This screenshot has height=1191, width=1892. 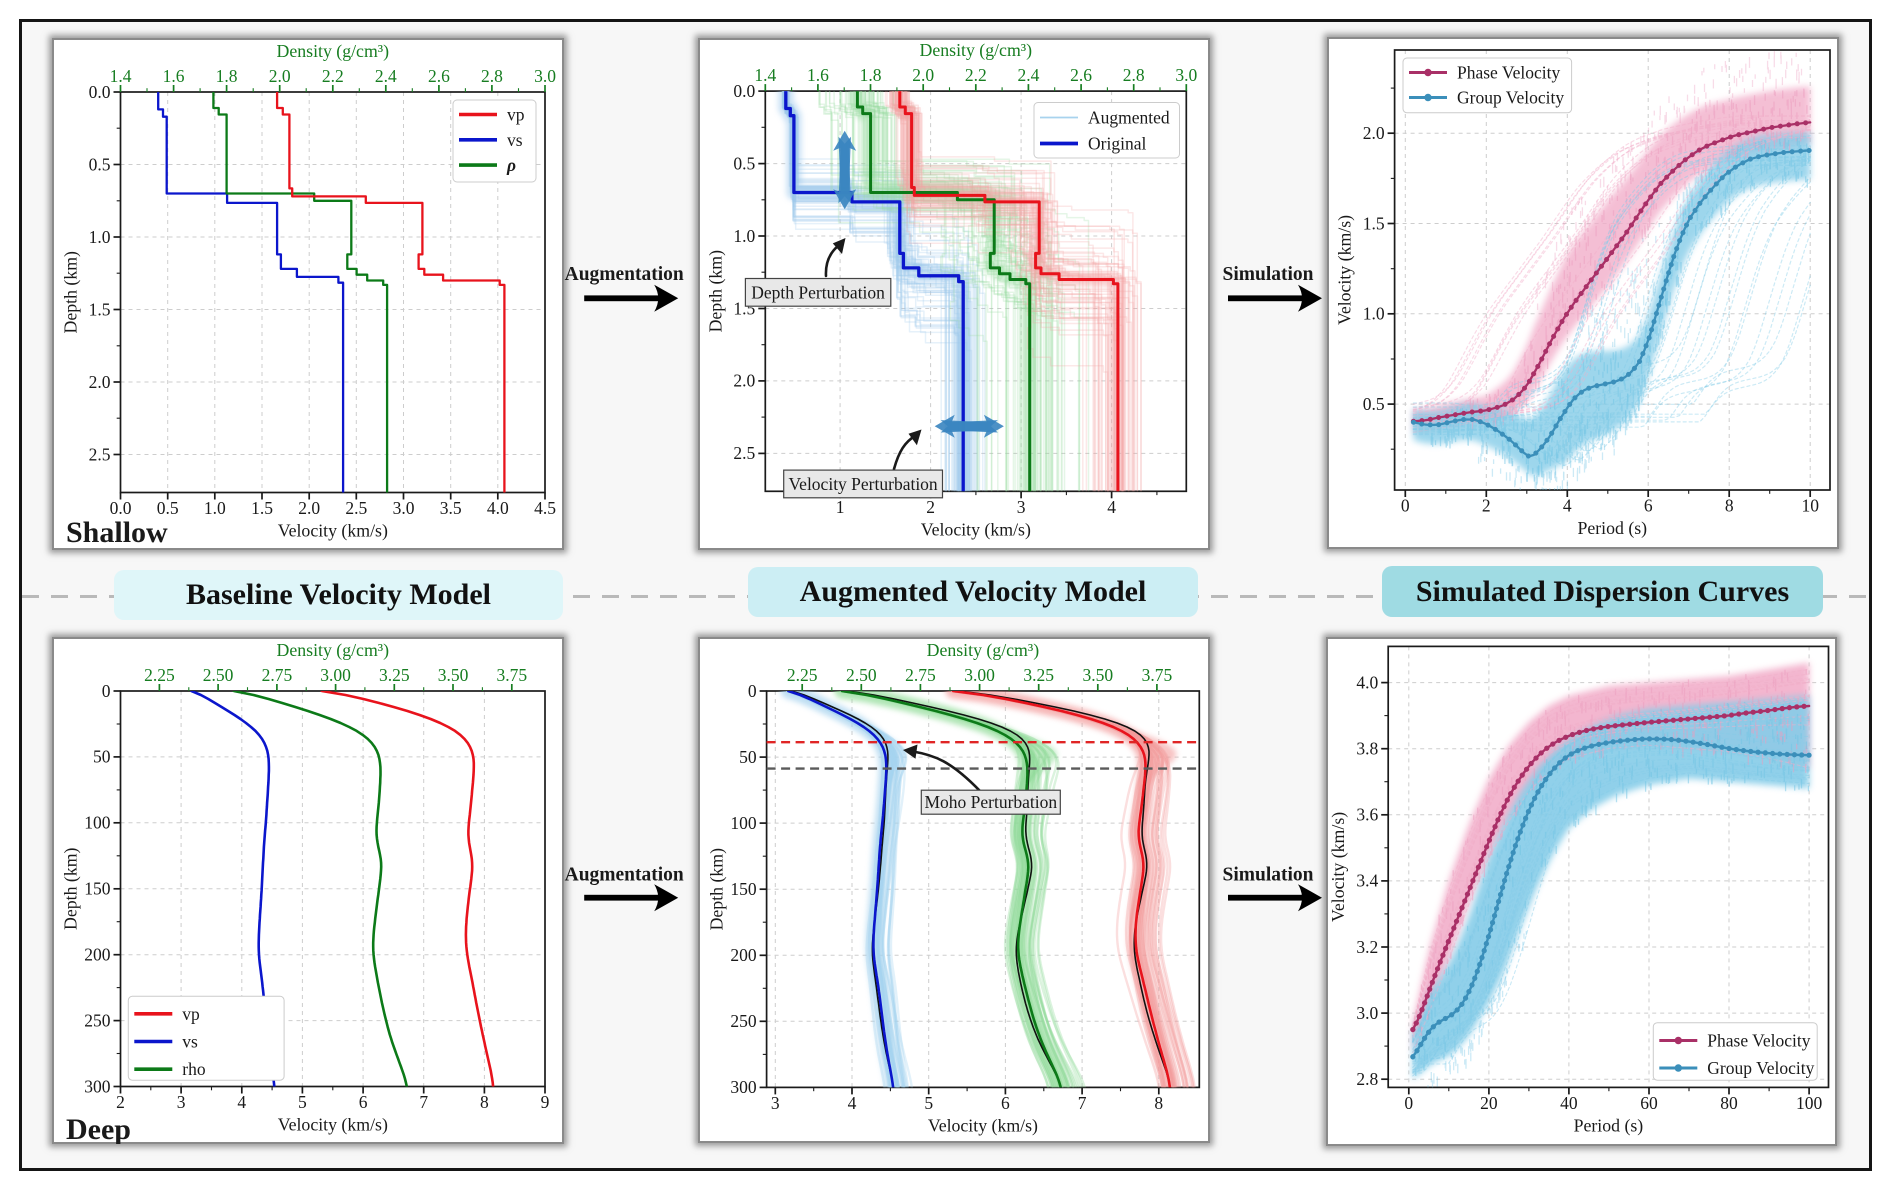 I want to click on svg-text: 3.8, so click(x=1367, y=749).